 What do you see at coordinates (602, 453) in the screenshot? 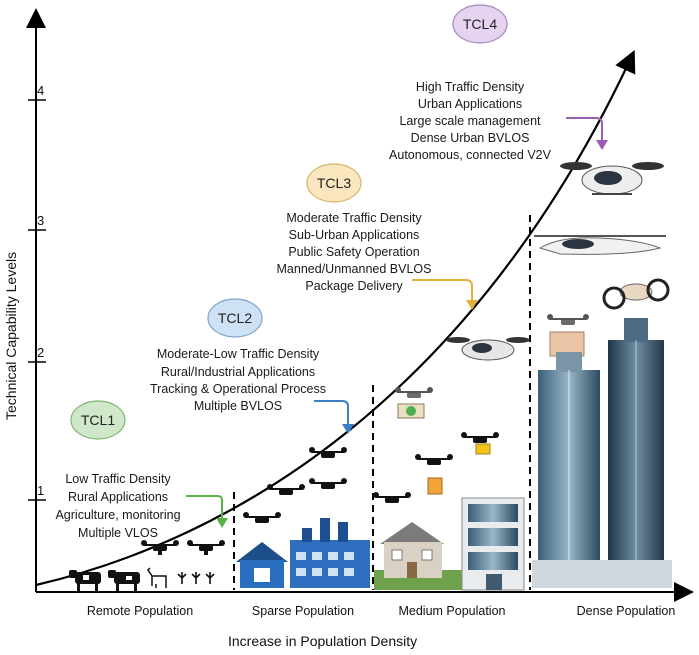
I see `skyscraper-icon` at bounding box center [602, 453].